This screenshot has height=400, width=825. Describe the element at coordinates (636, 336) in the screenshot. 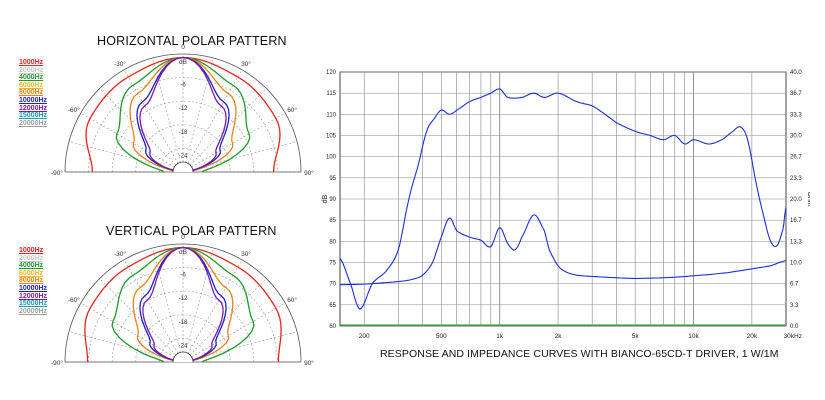

I see `x-tick-label: 5k` at that location.